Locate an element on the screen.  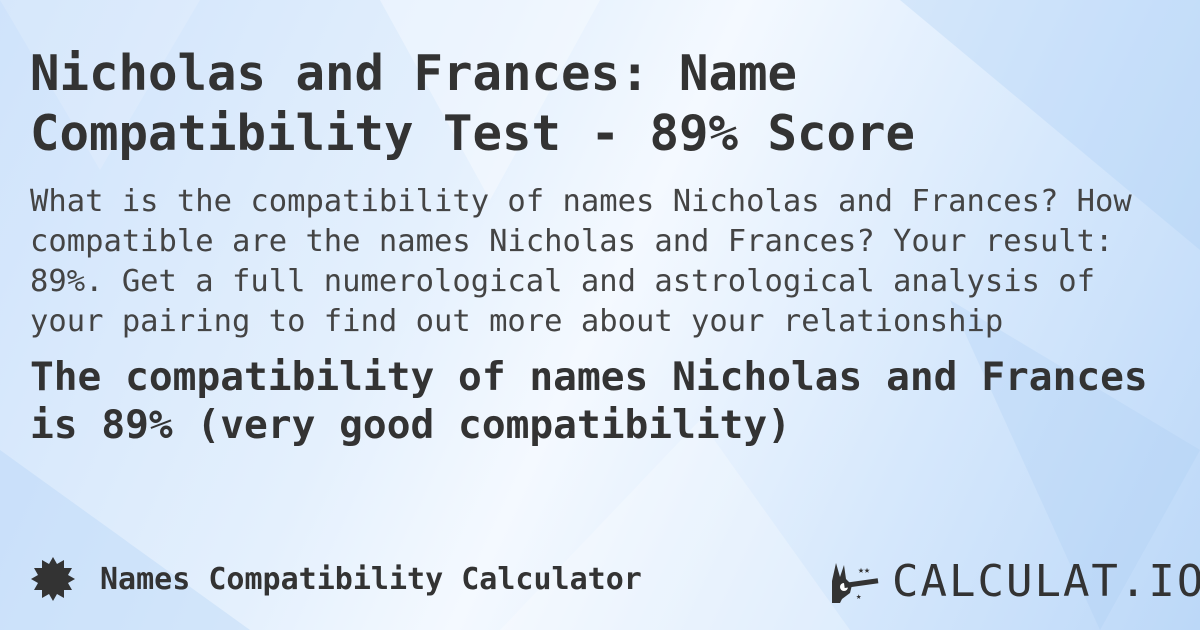
badge-icon is located at coordinates (53, 579).